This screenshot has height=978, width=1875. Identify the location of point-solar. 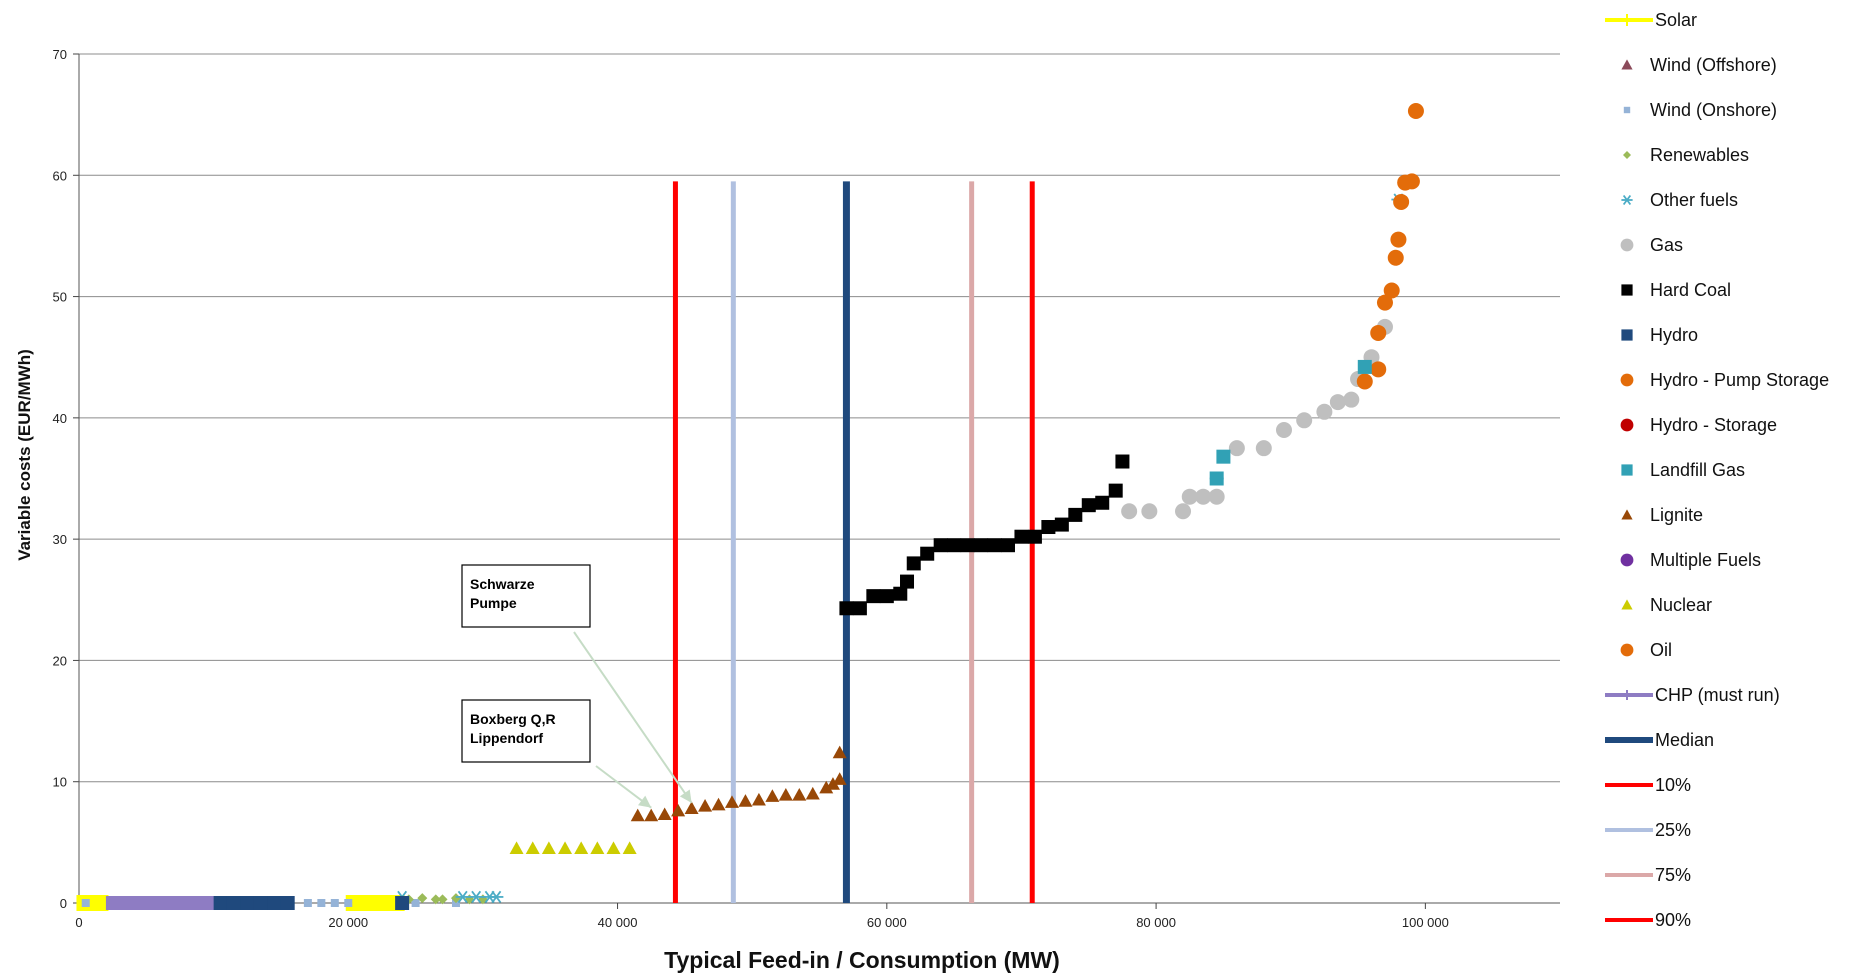
(92, 903).